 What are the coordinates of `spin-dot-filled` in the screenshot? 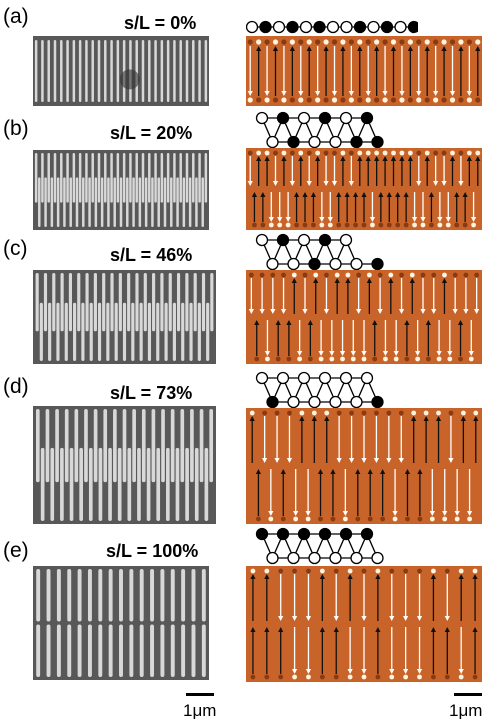 It's located at (325, 240).